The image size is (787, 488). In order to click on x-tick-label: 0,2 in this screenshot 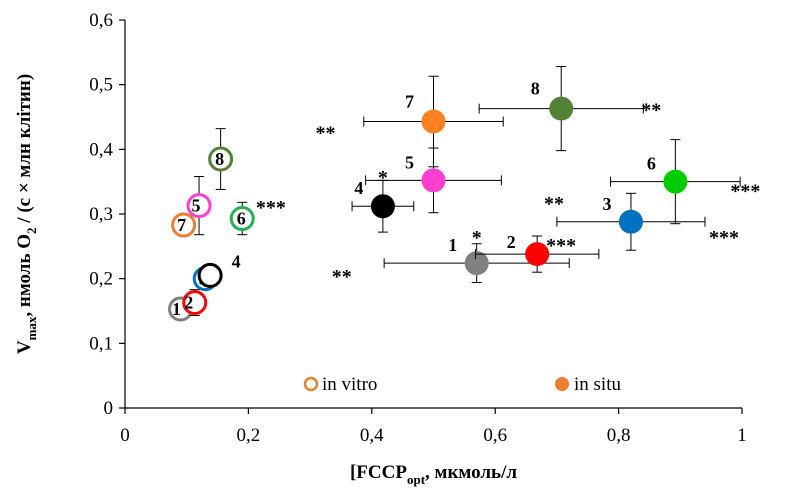, I will do `click(249, 435)`.